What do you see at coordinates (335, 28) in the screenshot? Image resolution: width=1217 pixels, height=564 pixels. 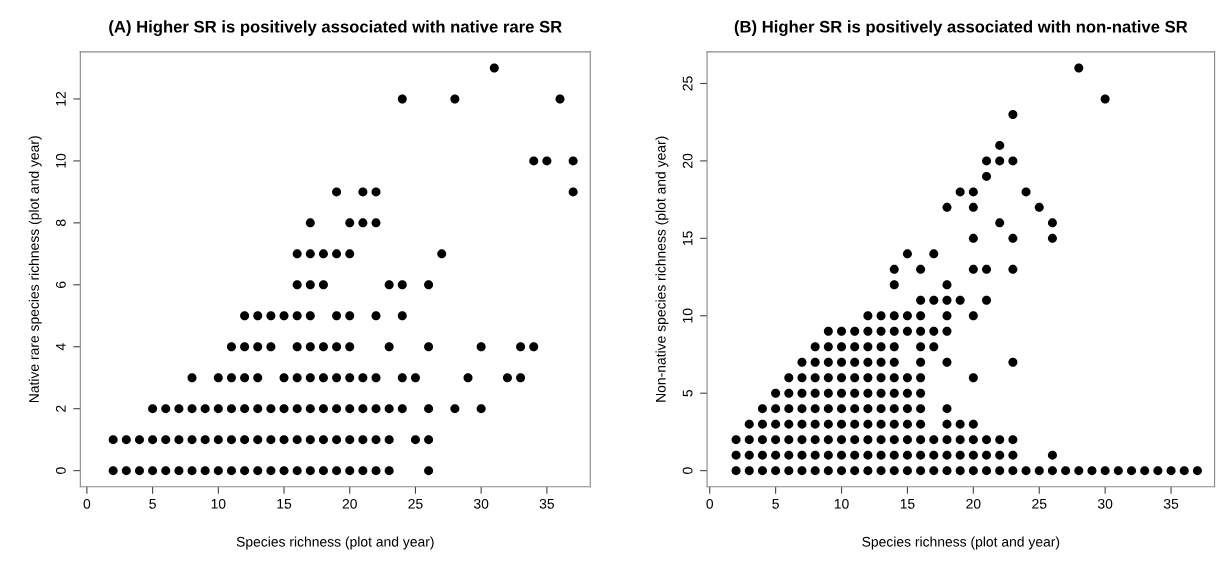 I see `chart-title: (A) Higher SR is positively associated with native rare SR` at bounding box center [335, 28].